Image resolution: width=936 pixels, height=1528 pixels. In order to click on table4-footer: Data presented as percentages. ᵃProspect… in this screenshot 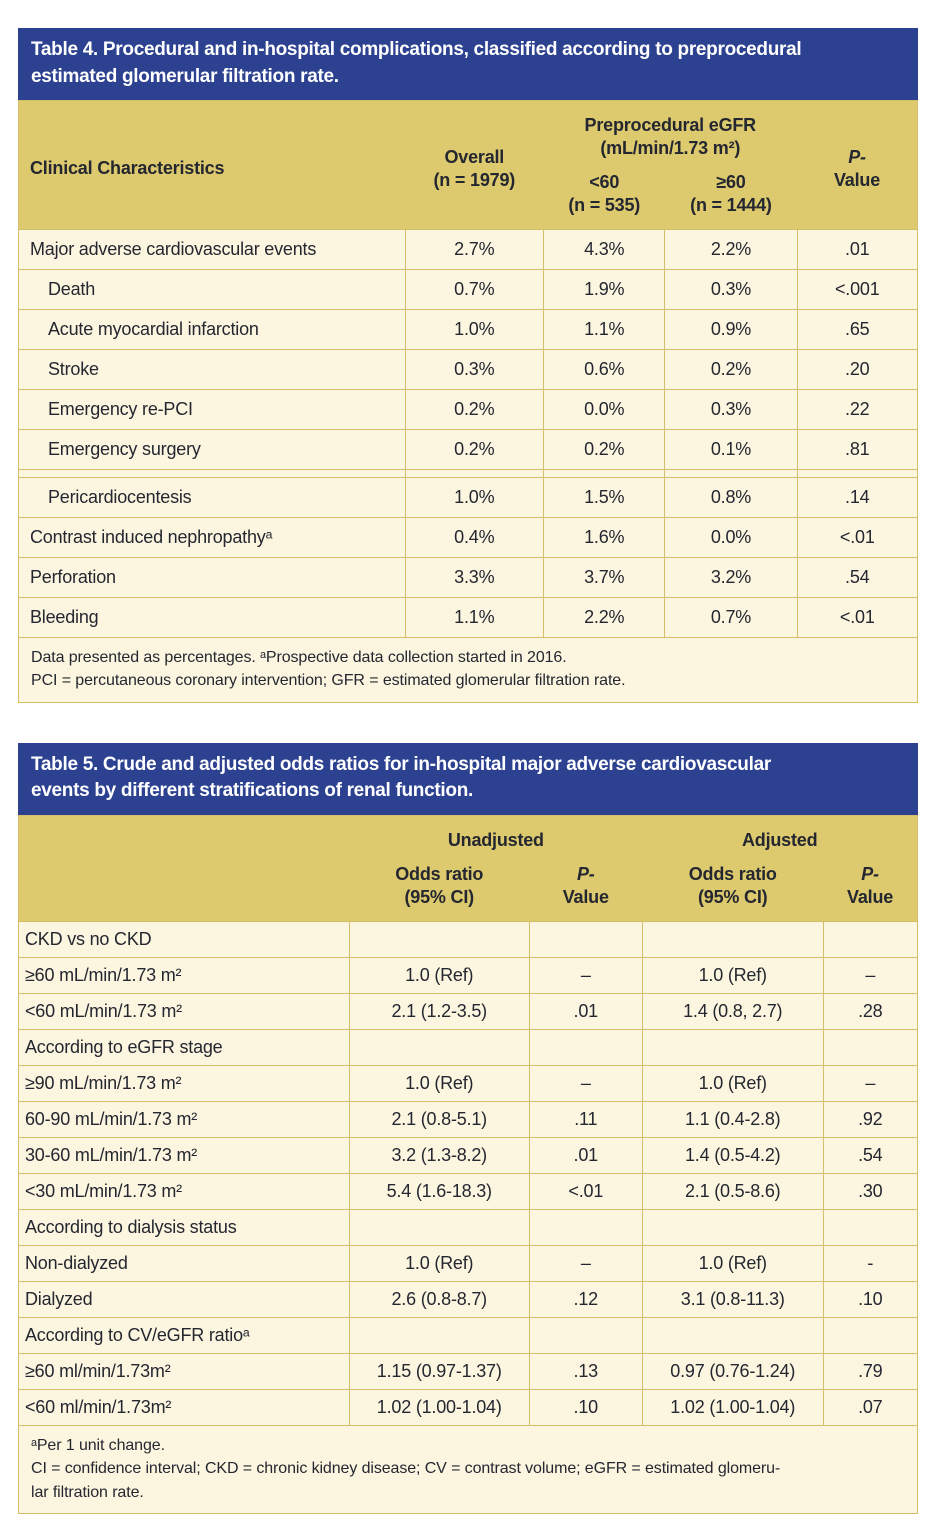, I will do `click(468, 670)`.